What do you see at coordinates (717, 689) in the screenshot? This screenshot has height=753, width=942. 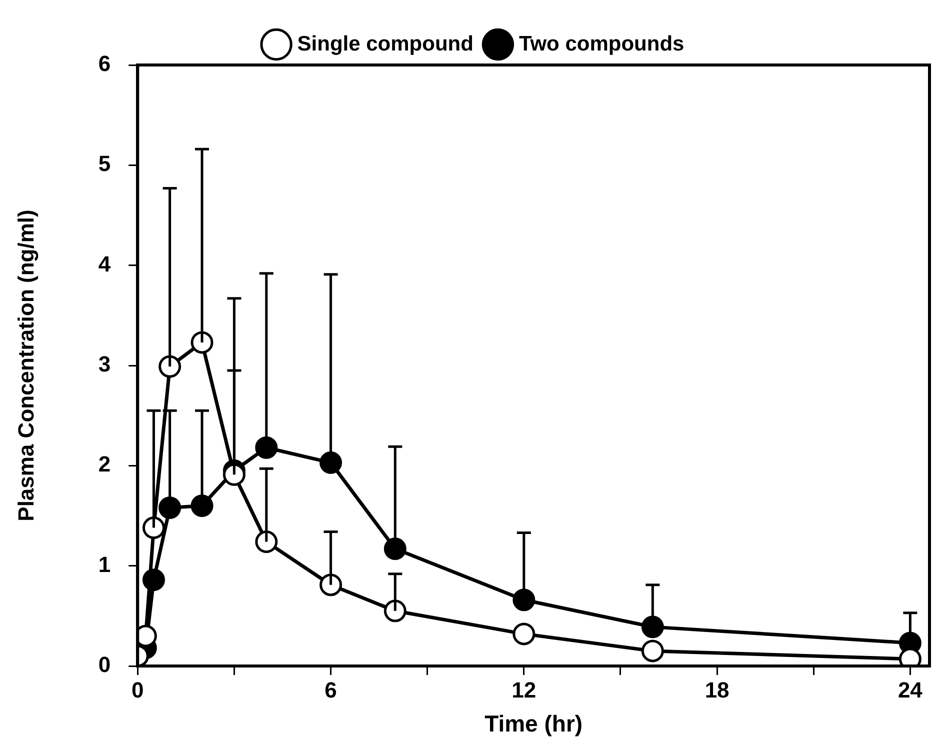 I see `x-tick-label: 18` at bounding box center [717, 689].